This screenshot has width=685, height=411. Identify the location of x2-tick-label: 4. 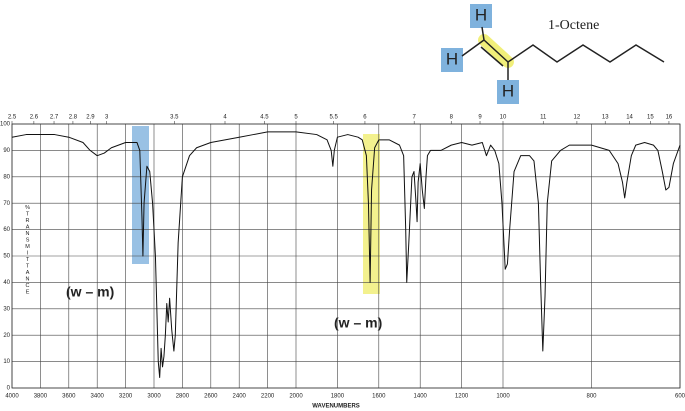
(225, 118).